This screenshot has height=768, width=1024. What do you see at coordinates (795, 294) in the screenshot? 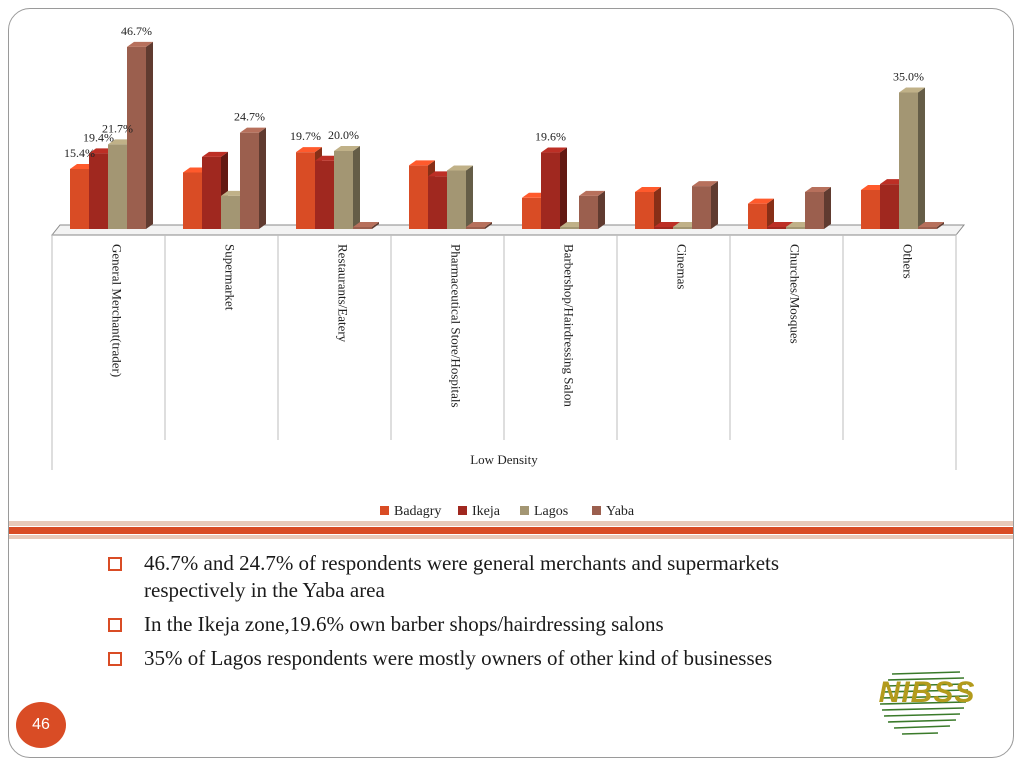
I see `category-label: Churches/Mosques` at bounding box center [795, 294].